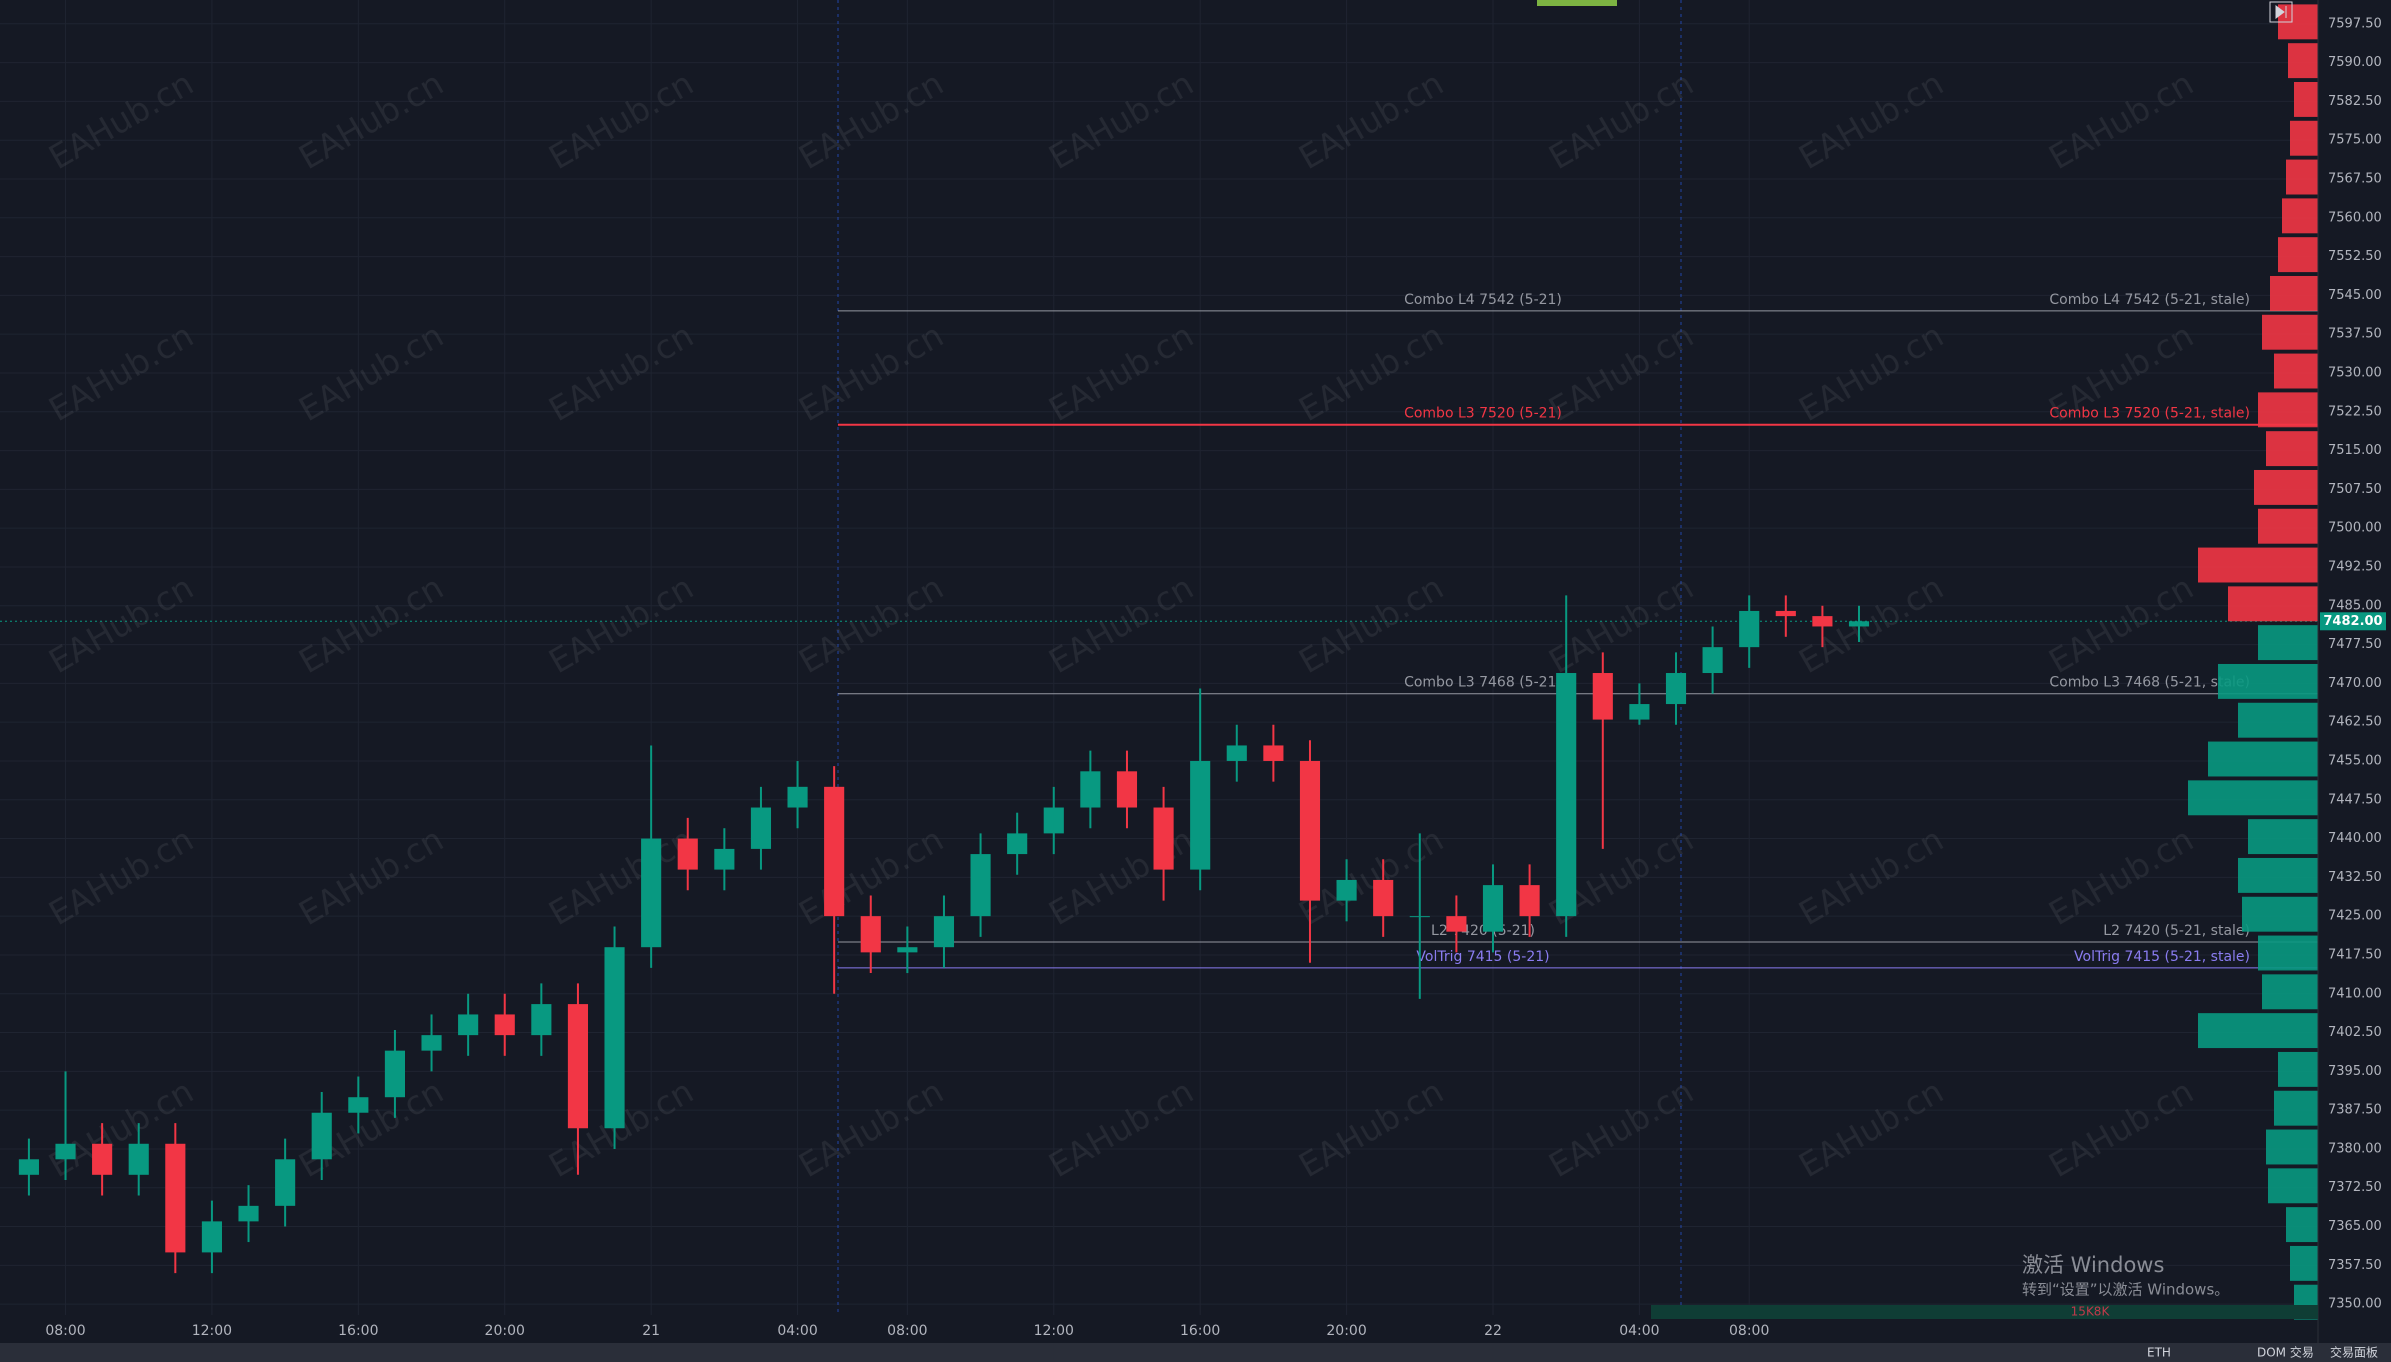 Image resolution: width=2391 pixels, height=1362 pixels. Describe the element at coordinates (2355, 178) in the screenshot. I see `y-tick-label: 7567.50` at that location.